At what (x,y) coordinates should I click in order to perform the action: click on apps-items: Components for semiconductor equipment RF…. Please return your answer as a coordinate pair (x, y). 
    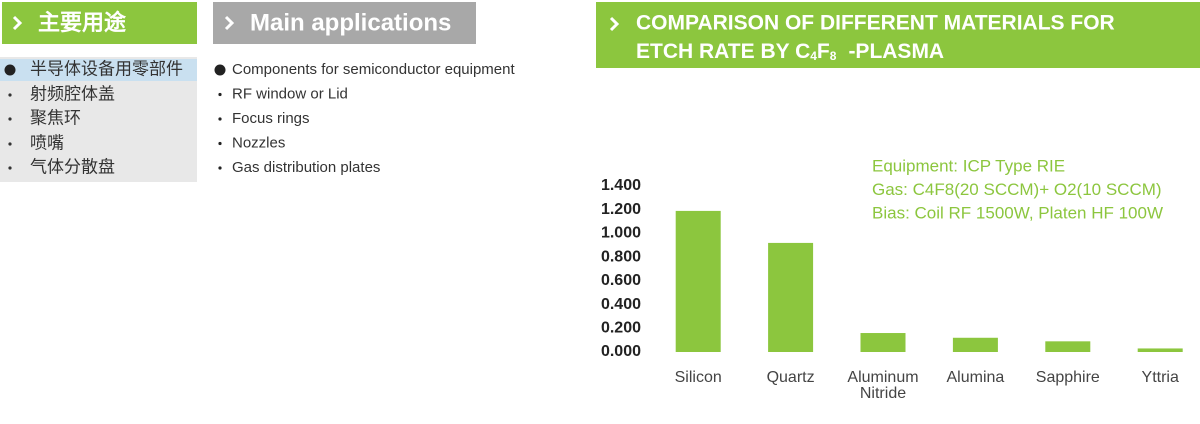
    Looking at the image, I should click on (364, 118).